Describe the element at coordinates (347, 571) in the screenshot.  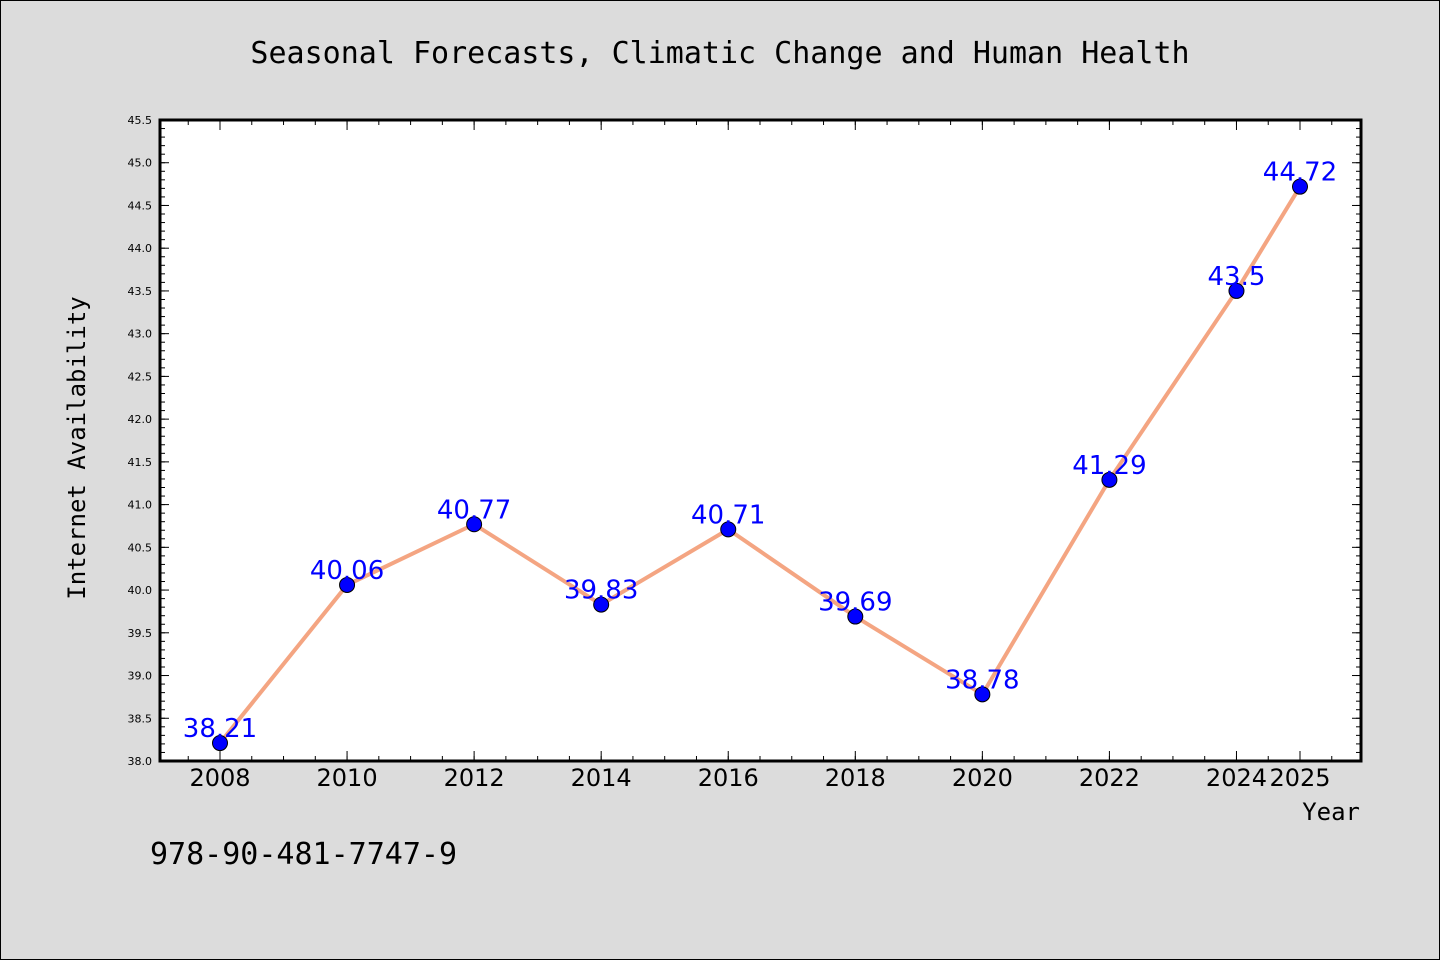
I see `data-label: 40.06` at that location.